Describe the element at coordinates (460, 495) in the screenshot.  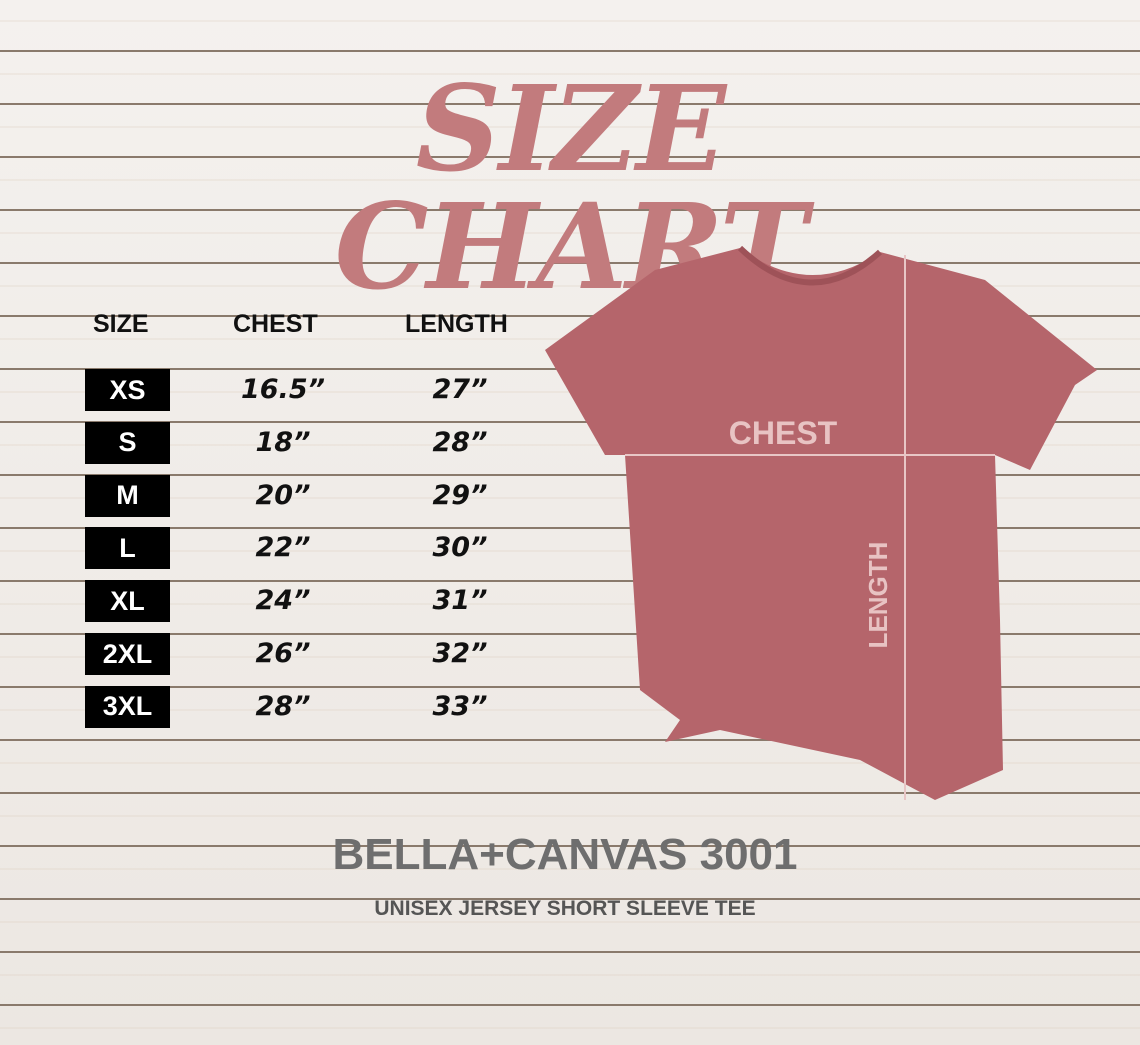
I see `length-value: 29”` at that location.